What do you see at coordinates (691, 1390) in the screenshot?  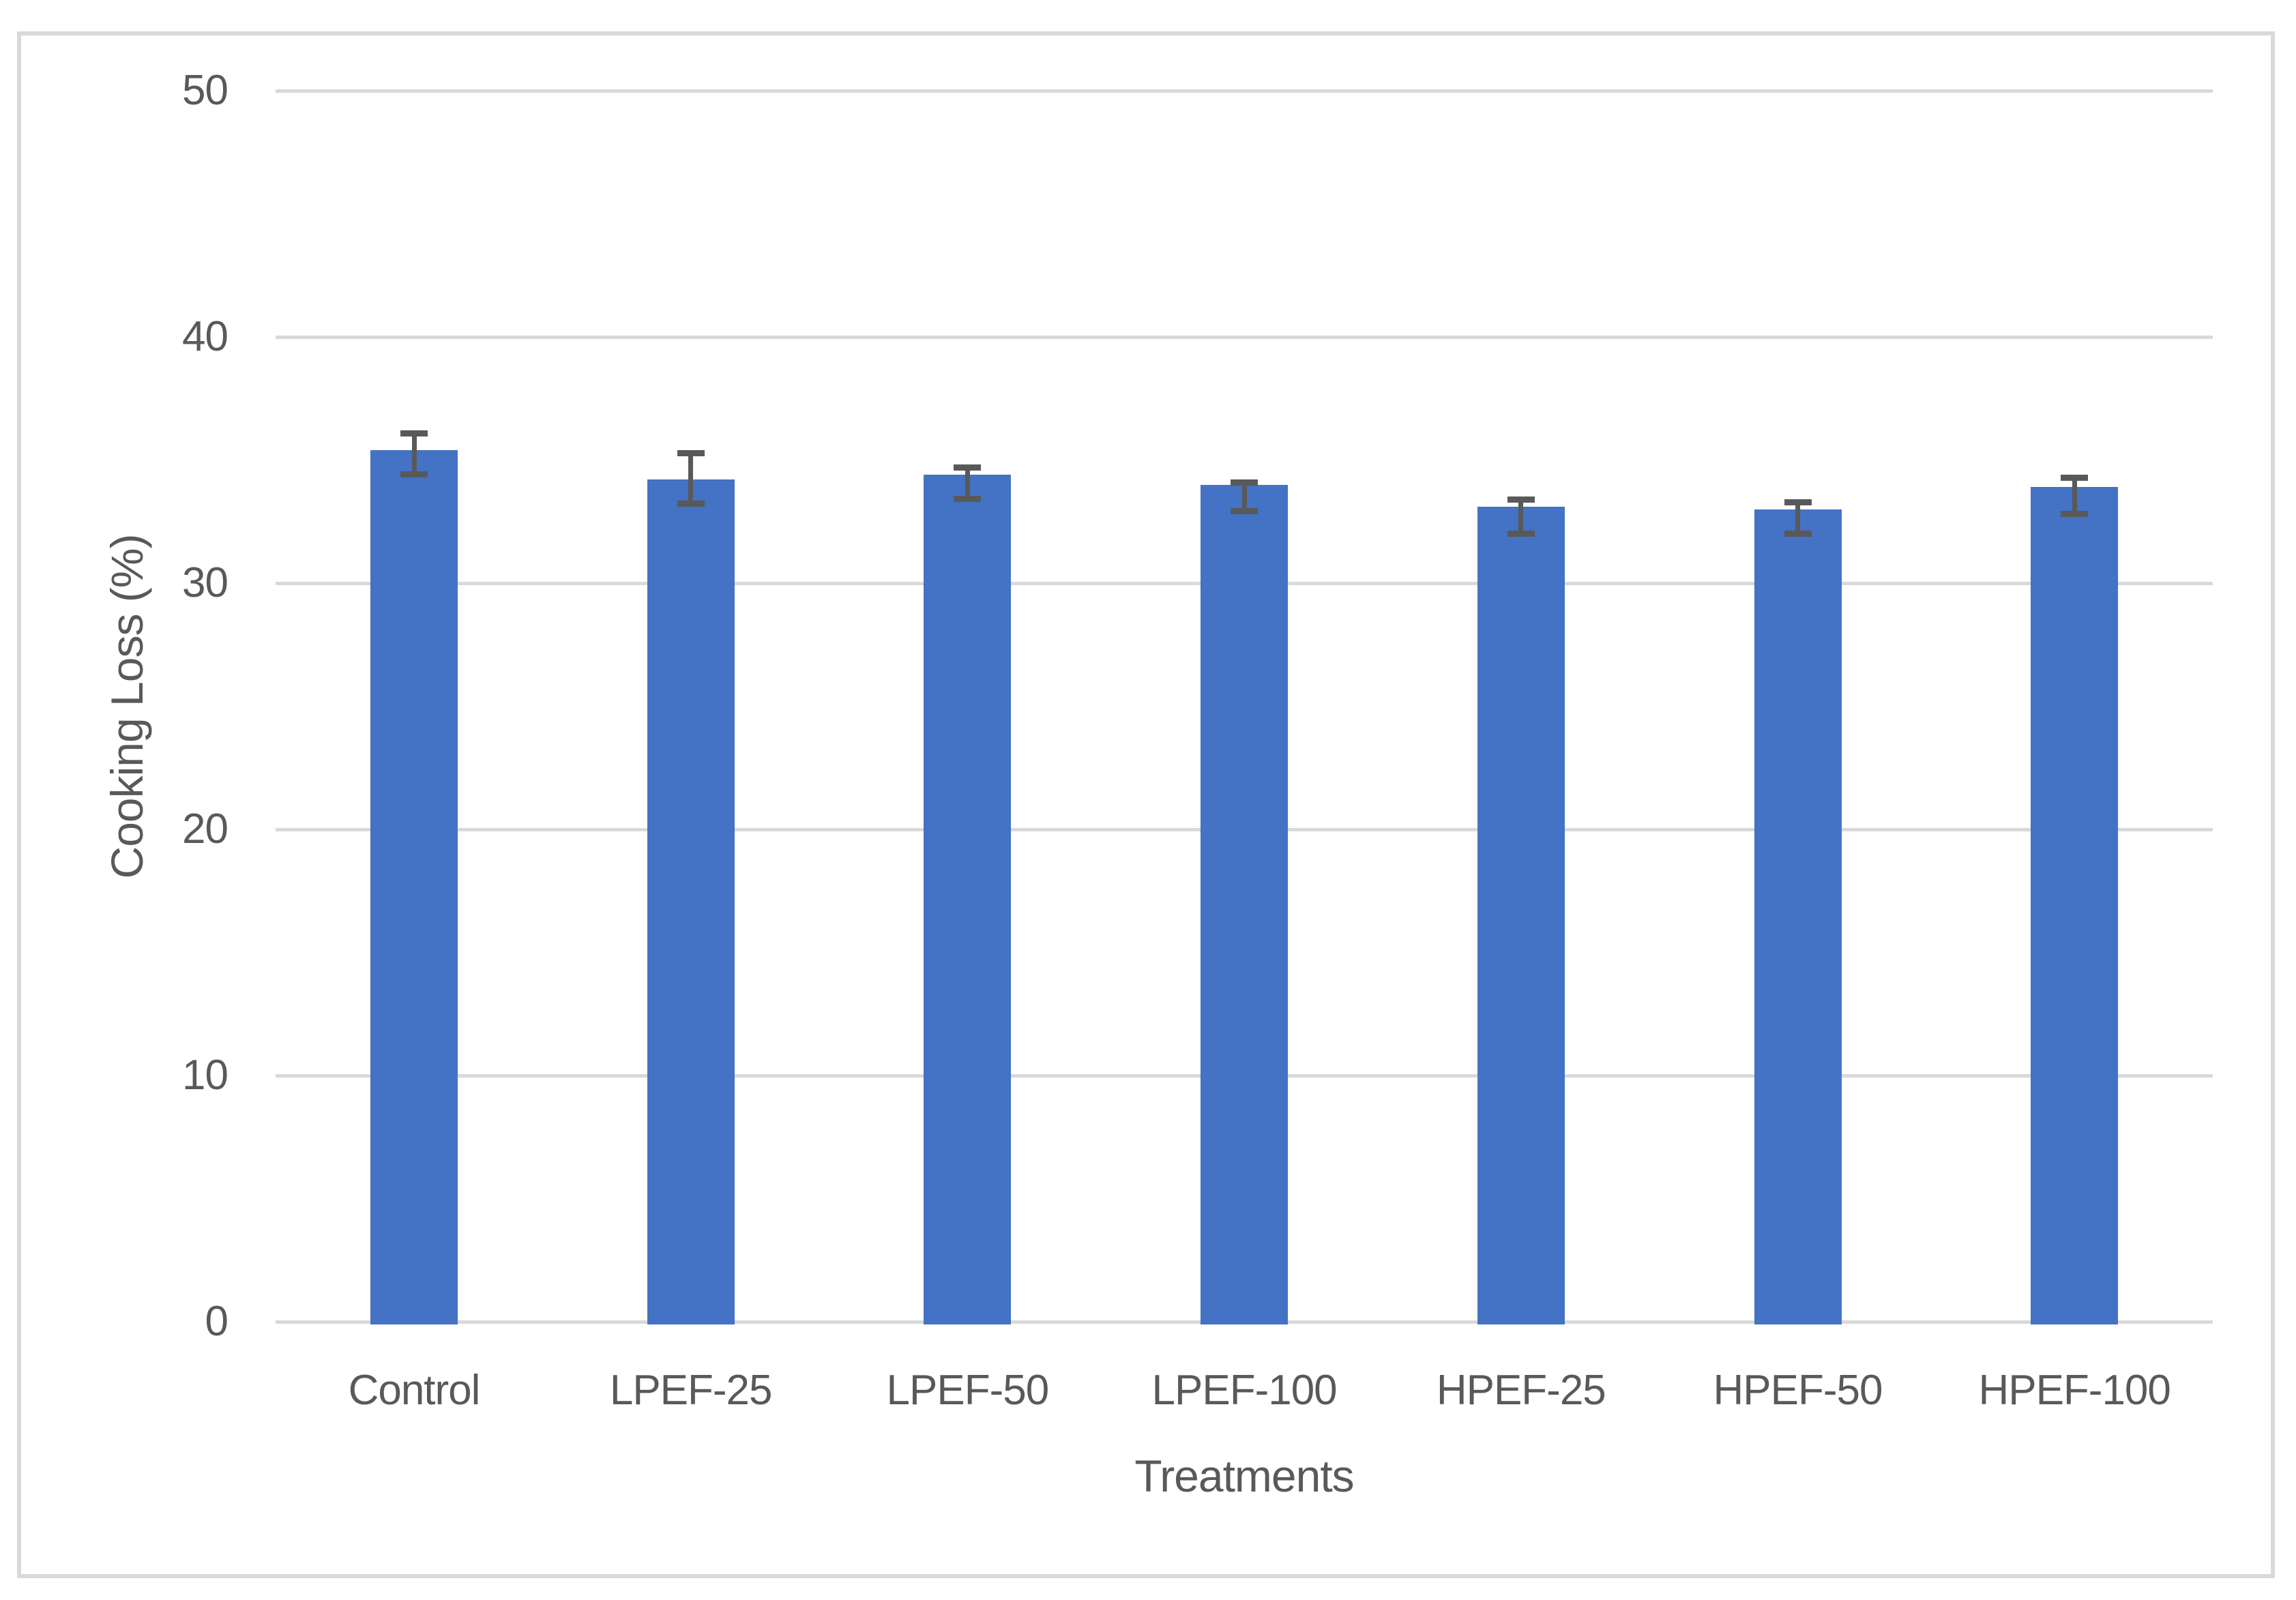 I see `x-tick-label-lpef-25: LPEF-25` at bounding box center [691, 1390].